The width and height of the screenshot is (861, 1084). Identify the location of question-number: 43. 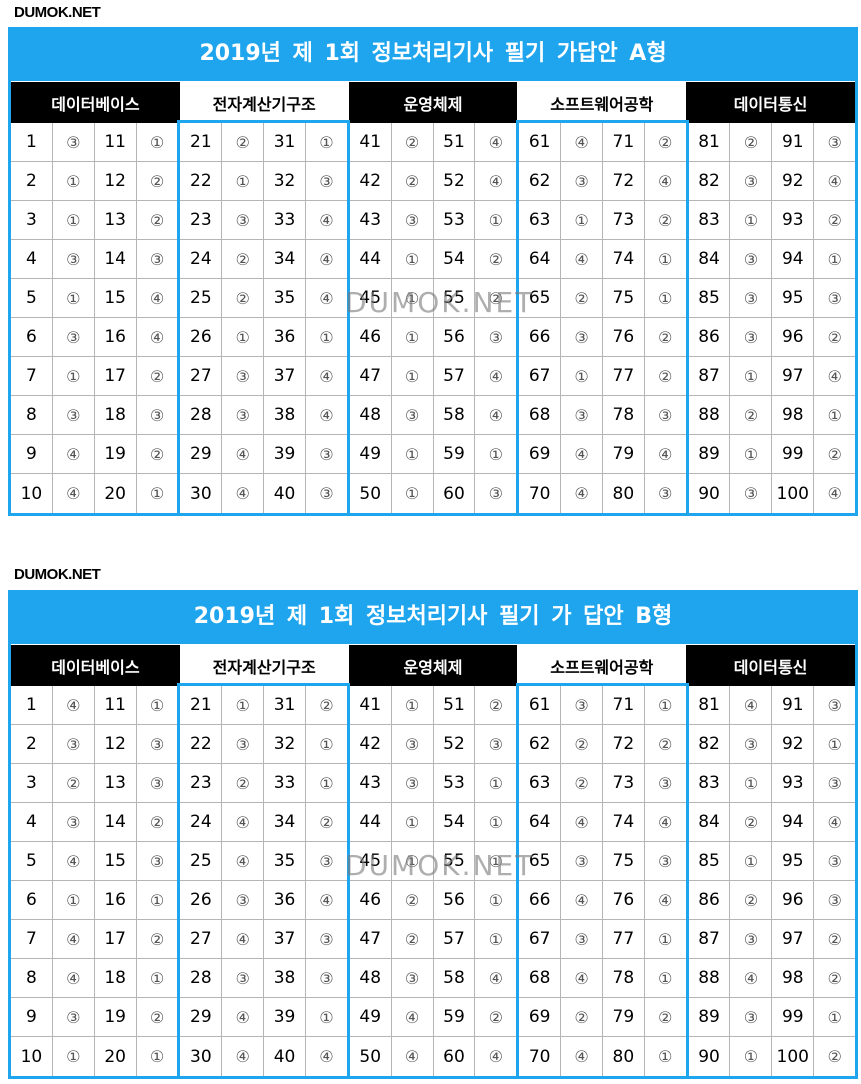
(371, 220).